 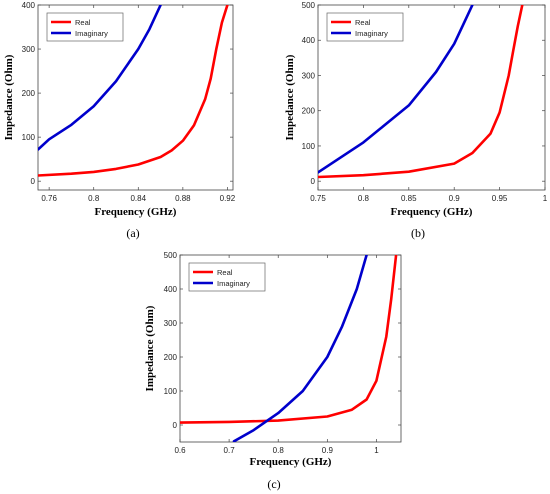 What do you see at coordinates (132, 233) in the screenshot?
I see `panel-caption: (a)` at bounding box center [132, 233].